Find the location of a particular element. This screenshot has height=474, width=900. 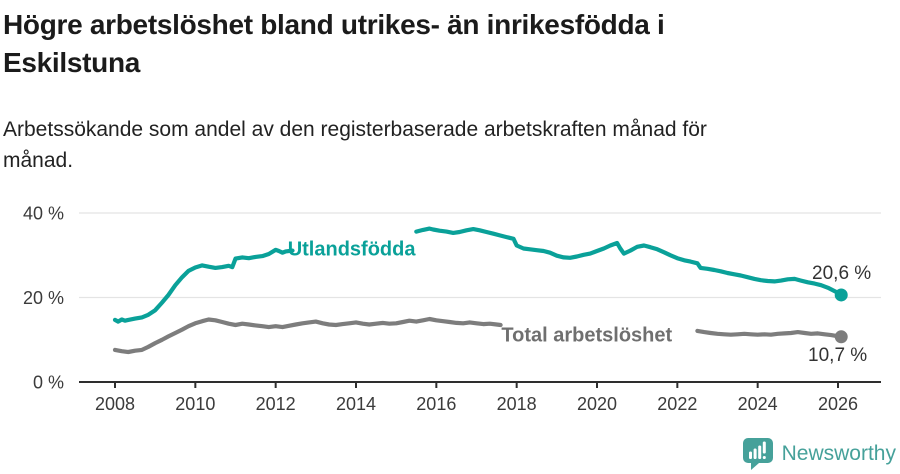

title-line-2: Eskilstuna is located at coordinates (72, 62).